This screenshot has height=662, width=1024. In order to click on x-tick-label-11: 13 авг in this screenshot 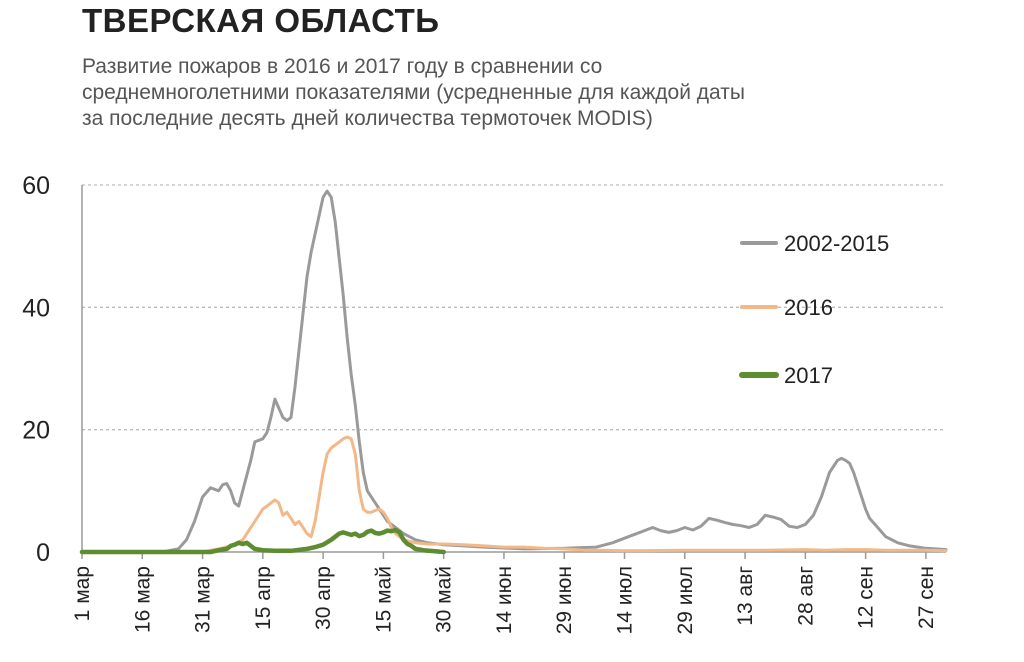, I will do `click(745, 596)`.